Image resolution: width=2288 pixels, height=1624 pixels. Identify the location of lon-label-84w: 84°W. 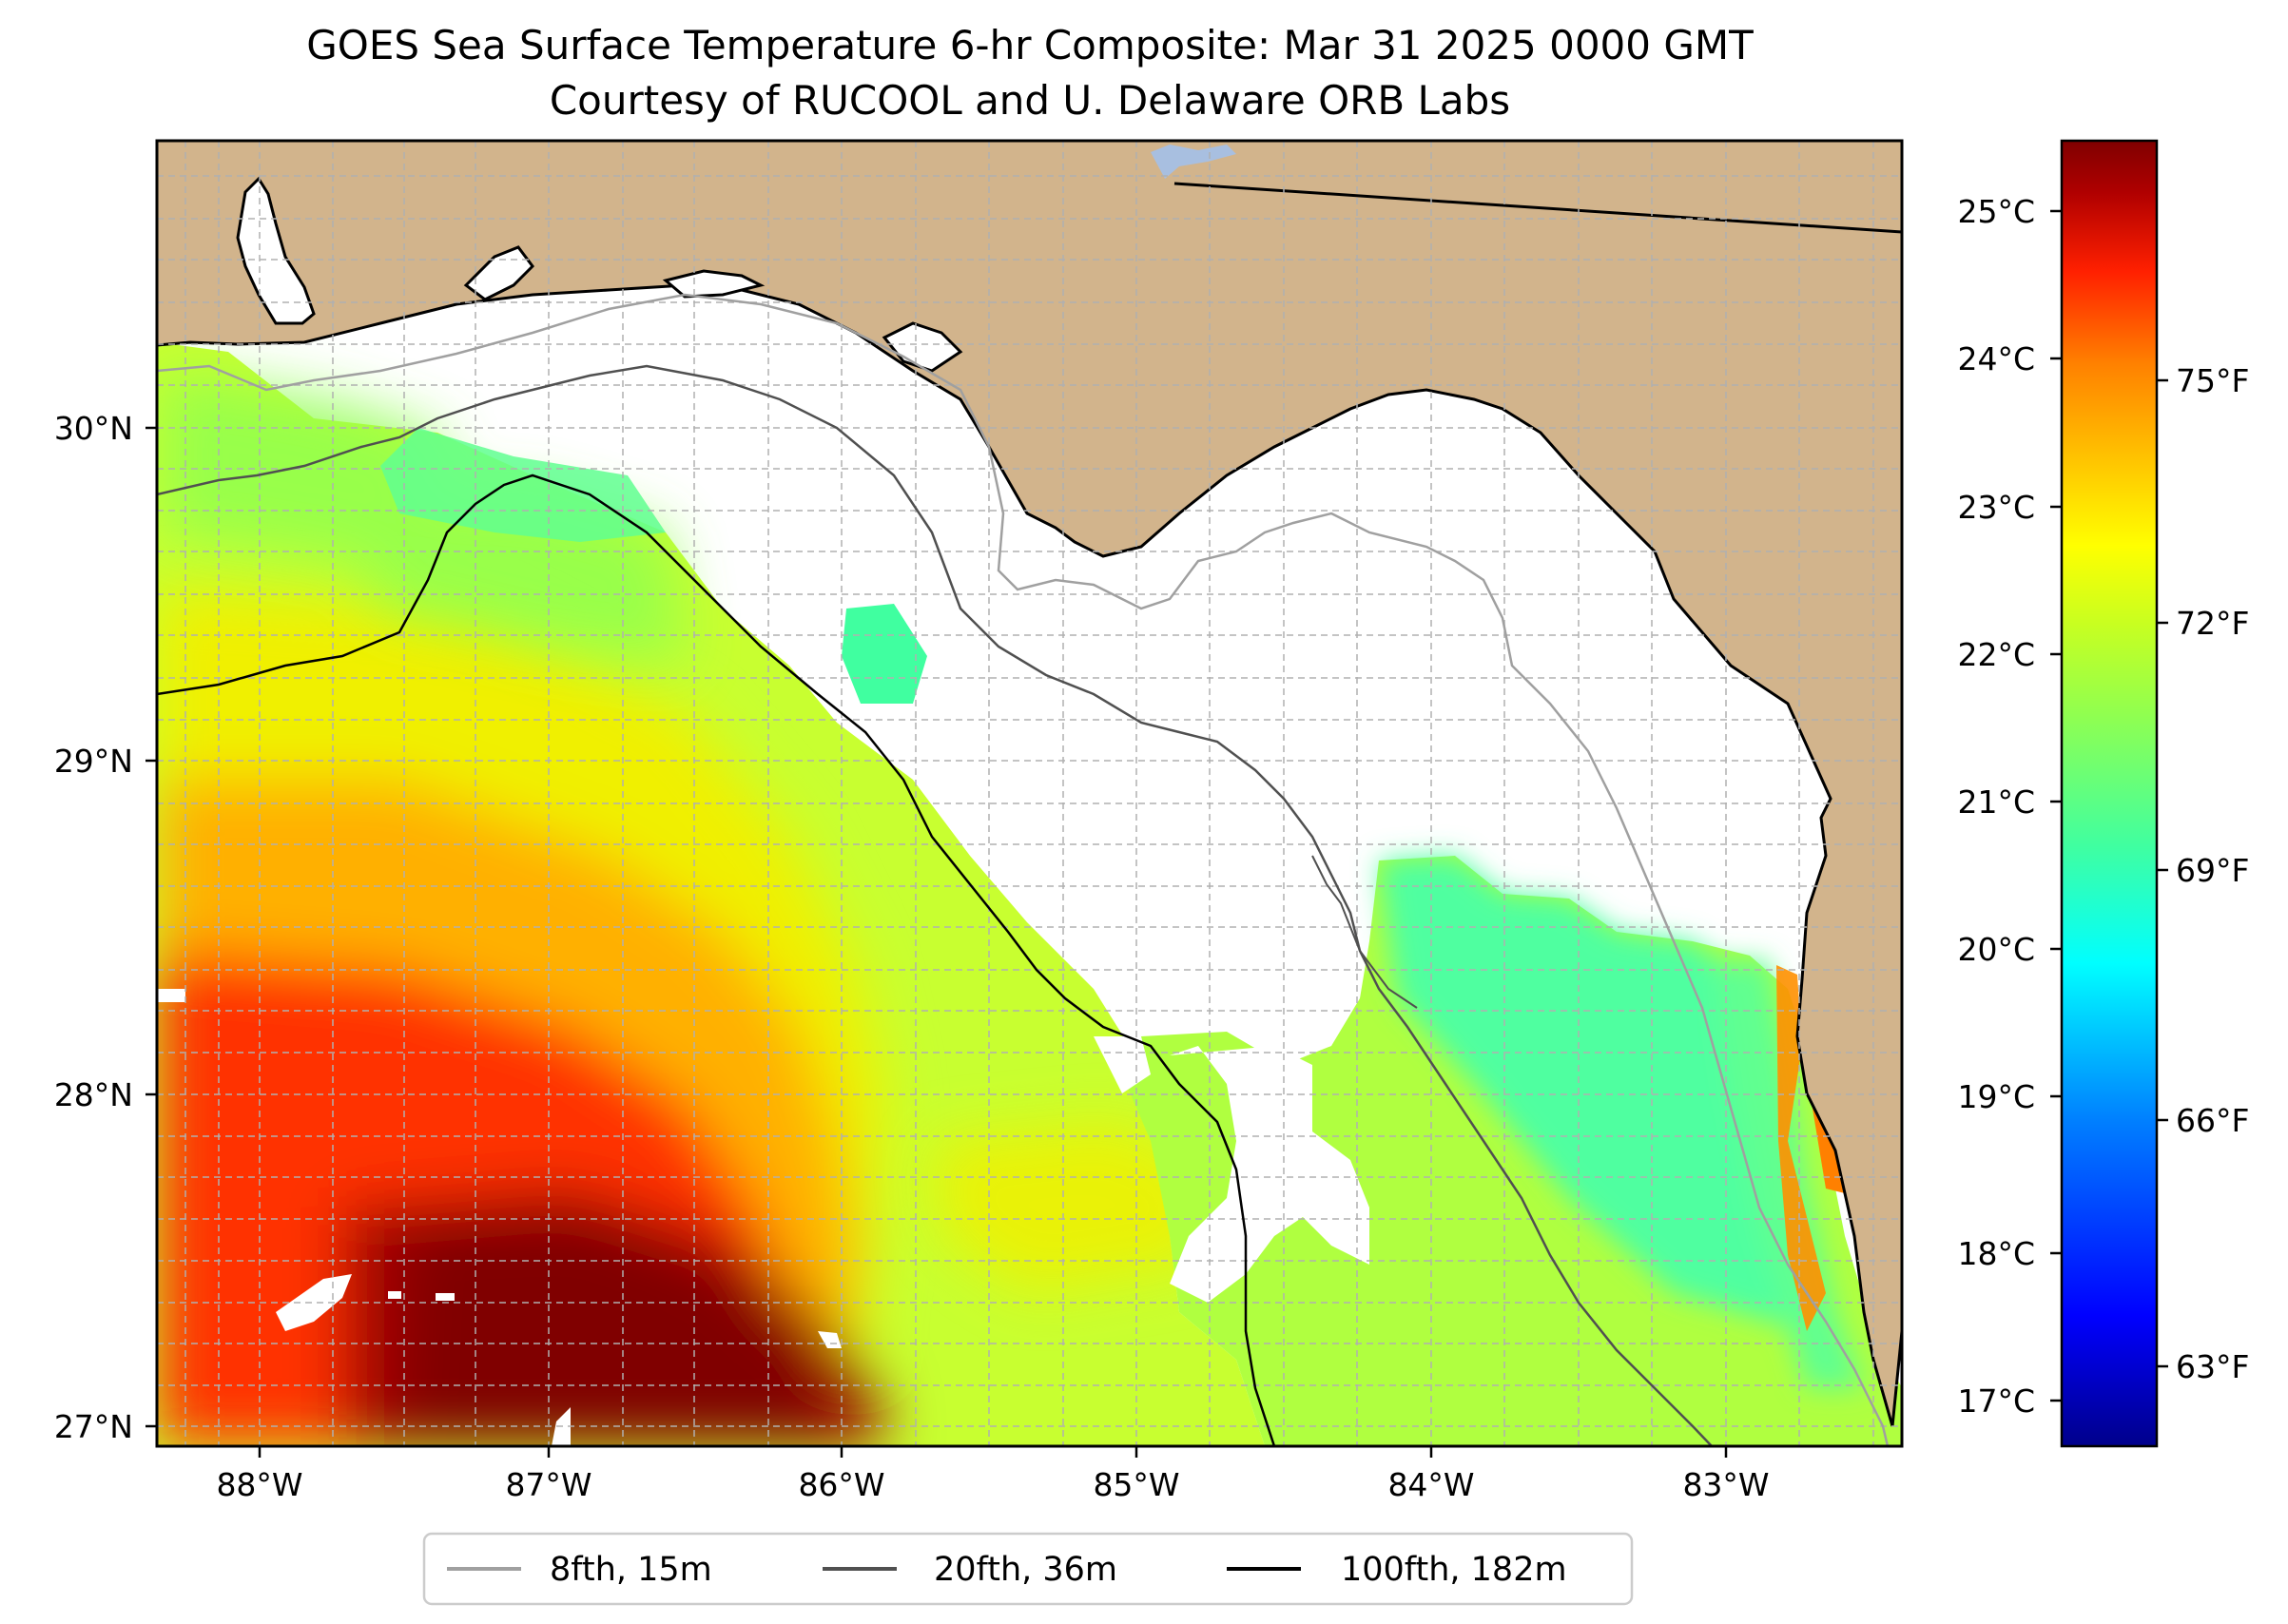
(1431, 1484).